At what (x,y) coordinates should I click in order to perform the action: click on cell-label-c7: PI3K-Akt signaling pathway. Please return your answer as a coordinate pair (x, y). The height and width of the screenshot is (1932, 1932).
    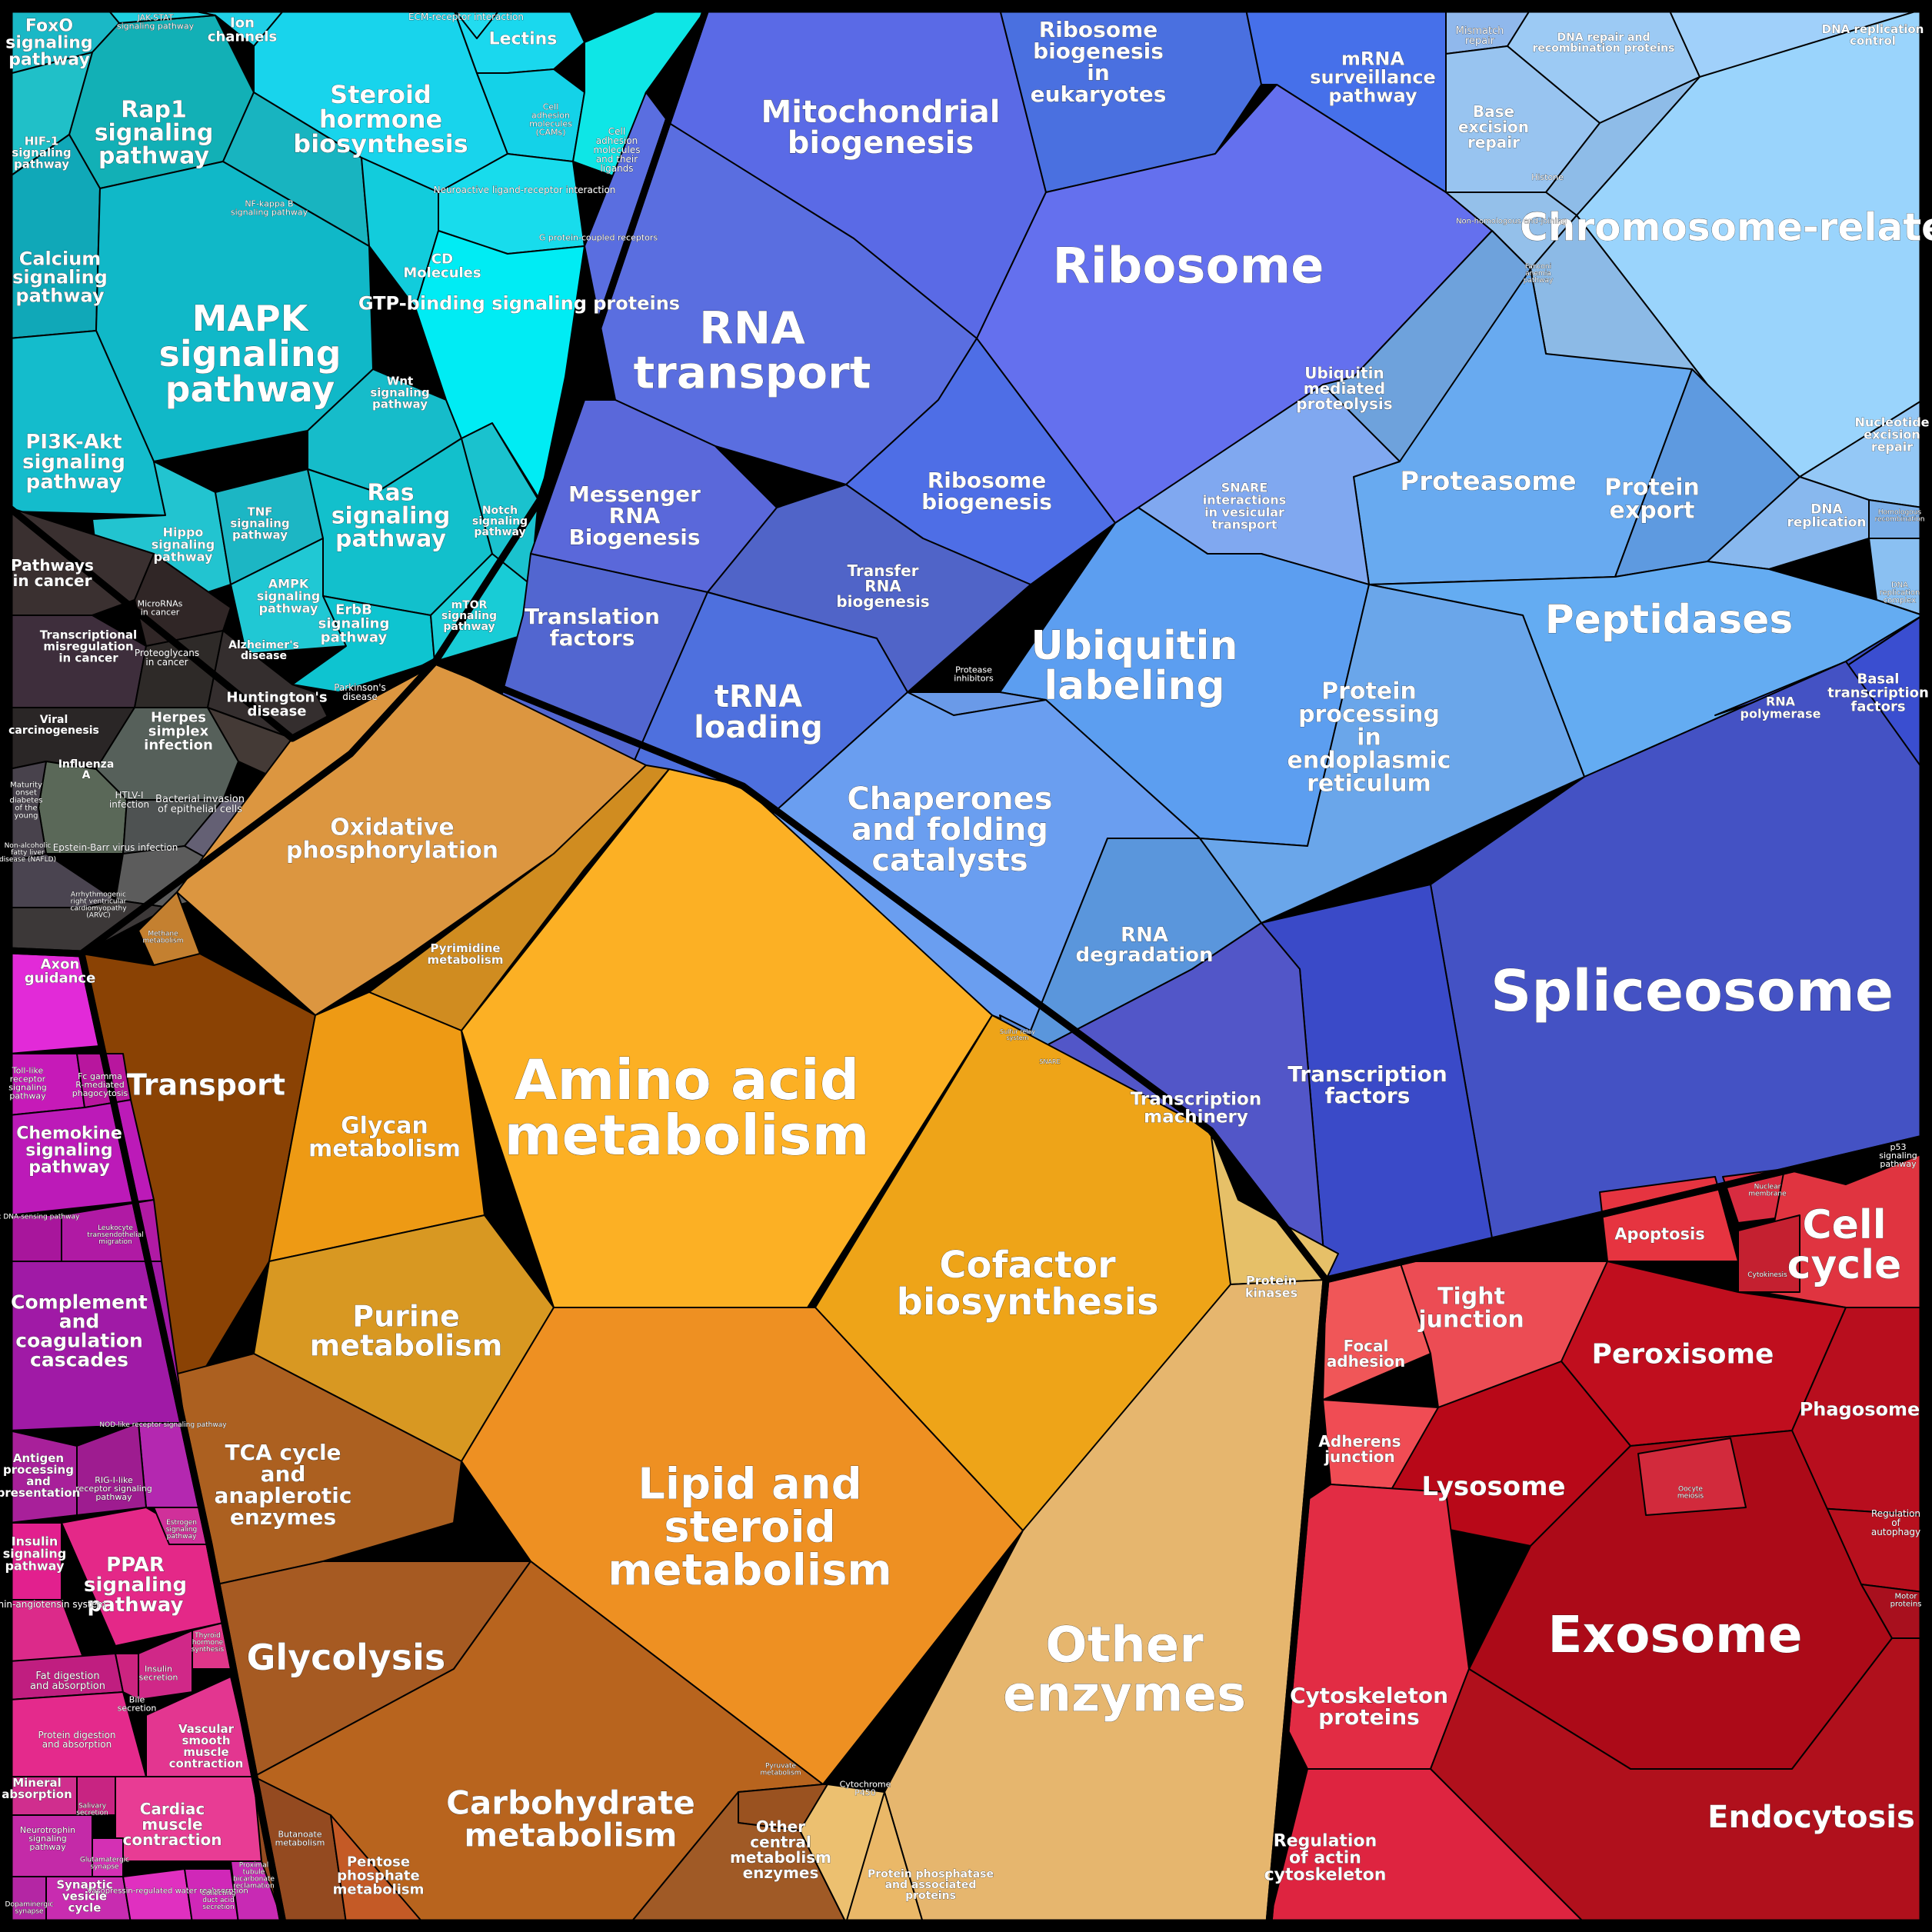
    Looking at the image, I should click on (73, 462).